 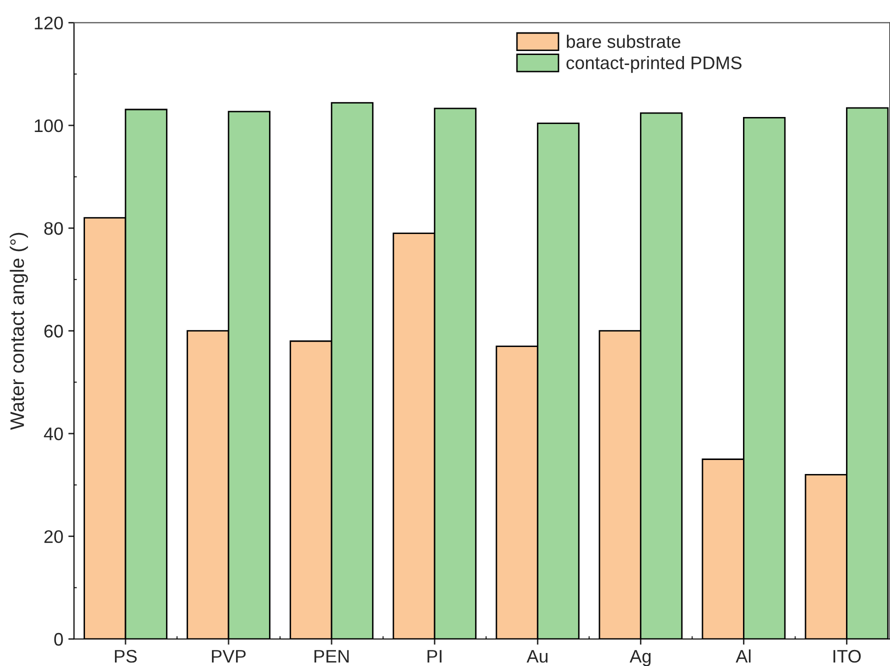 I want to click on legend-label: bare substrate, so click(x=623, y=41).